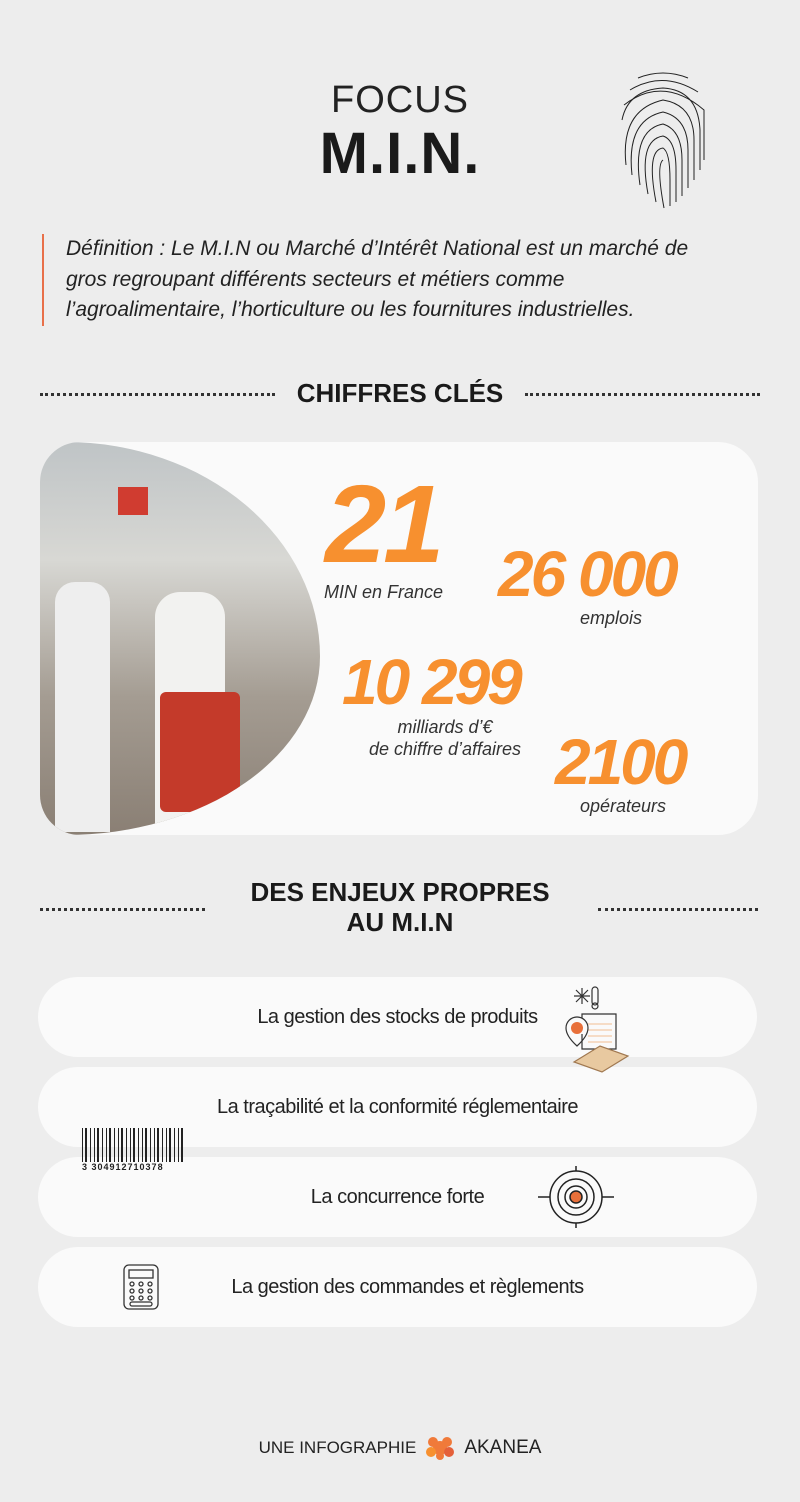  I want to click on pallet-cold-storage-icon, so click(597, 1029).